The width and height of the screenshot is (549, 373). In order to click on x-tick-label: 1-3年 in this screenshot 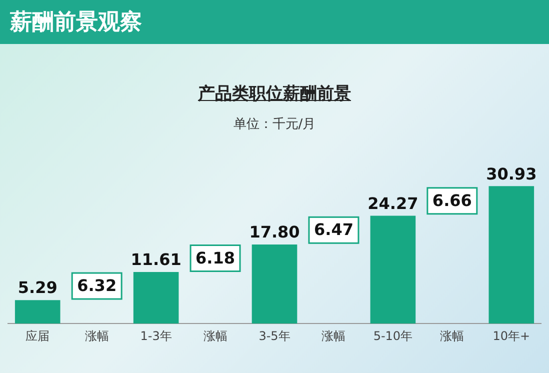, I will do `click(156, 335)`.